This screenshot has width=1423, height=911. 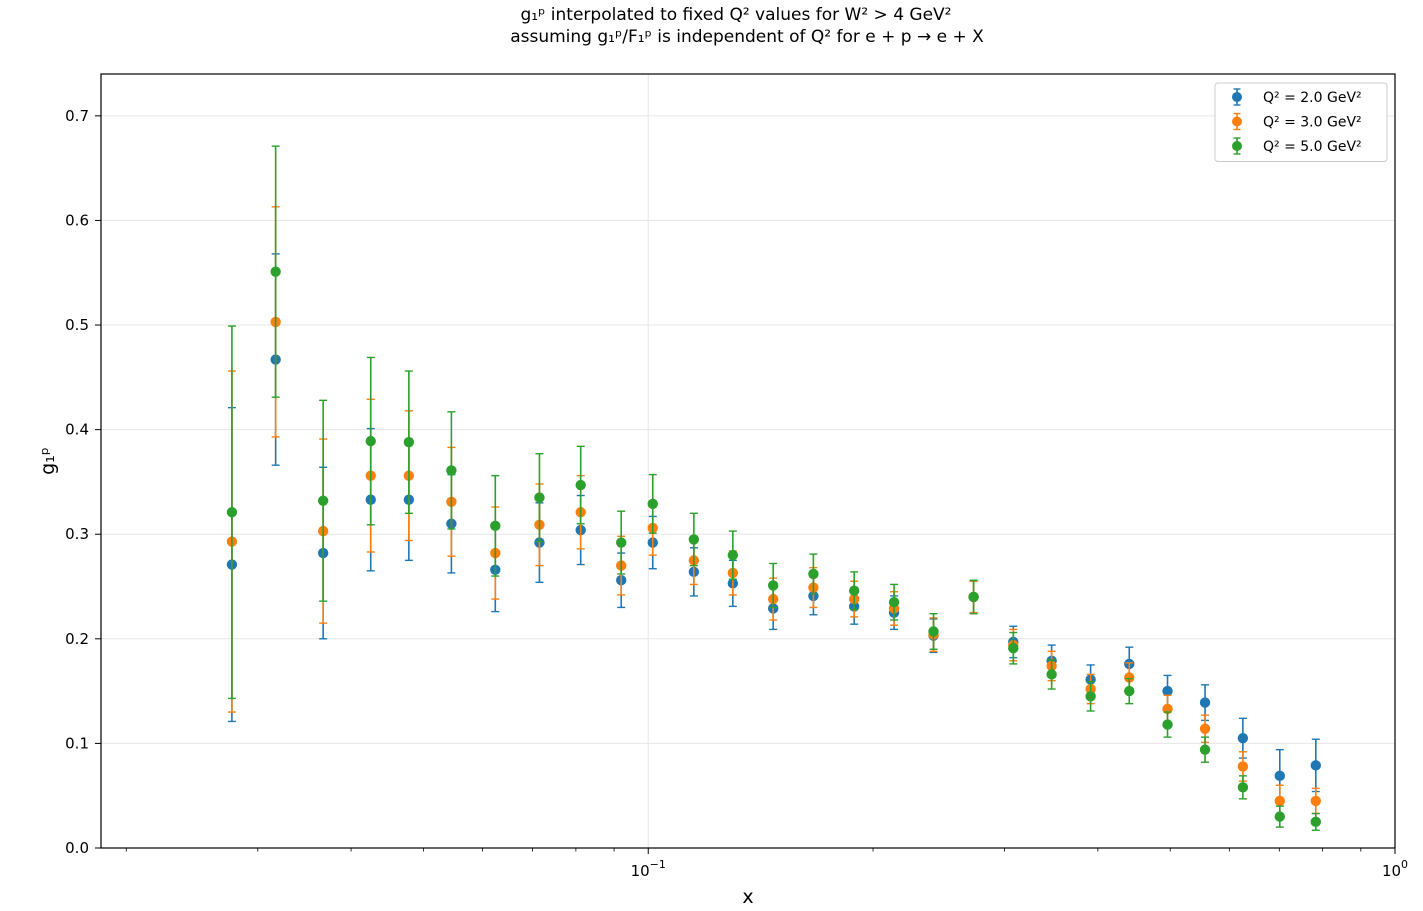 What do you see at coordinates (1312, 98) in the screenshot?
I see `legend-label: Q² = 2.0 GeV²` at bounding box center [1312, 98].